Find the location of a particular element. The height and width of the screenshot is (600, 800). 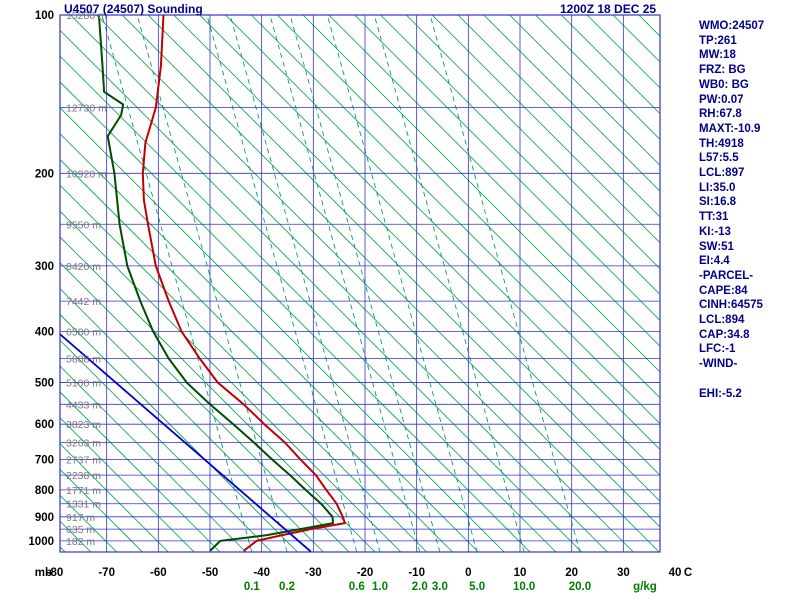

height-label: 2238 m is located at coordinates (83, 476).